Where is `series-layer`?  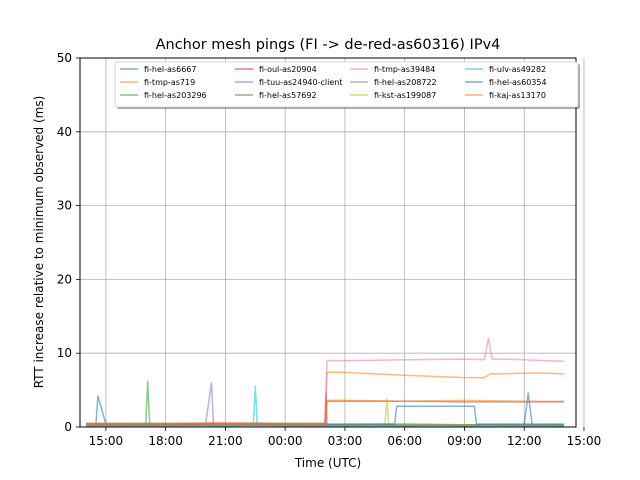
series-layer is located at coordinates (325, 382).